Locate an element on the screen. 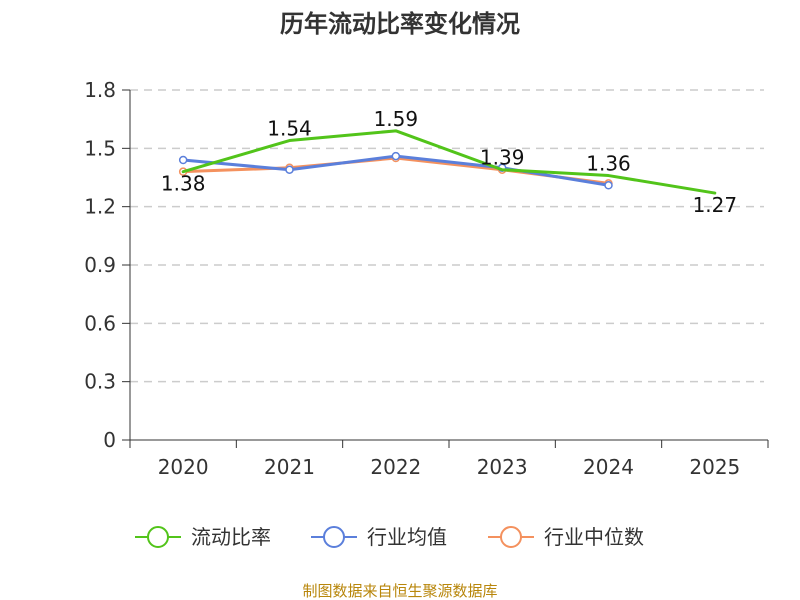 The height and width of the screenshot is (600, 800). data-label: 1.38 is located at coordinates (183, 184).